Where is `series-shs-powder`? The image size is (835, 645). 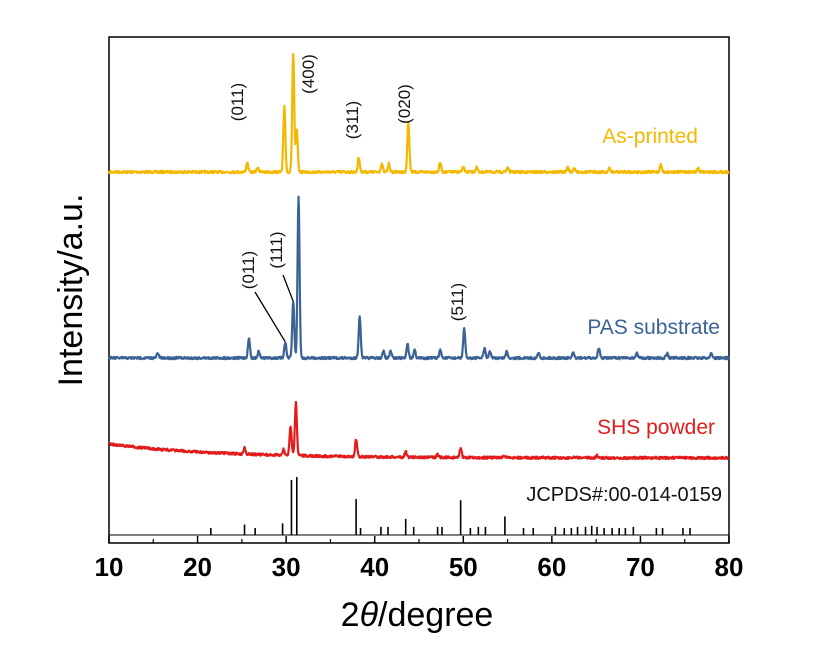 series-shs-powder is located at coordinates (419, 430).